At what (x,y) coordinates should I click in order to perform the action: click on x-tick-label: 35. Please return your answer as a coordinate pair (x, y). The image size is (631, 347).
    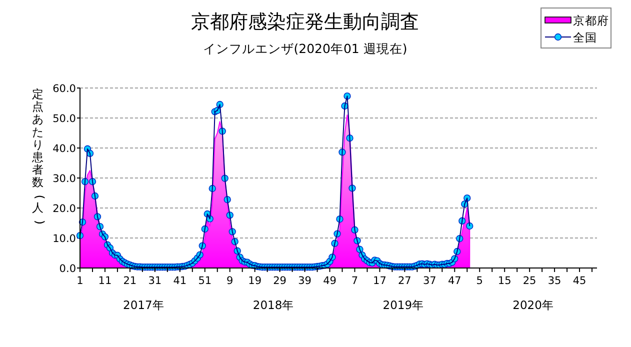
    Looking at the image, I should click on (555, 281).